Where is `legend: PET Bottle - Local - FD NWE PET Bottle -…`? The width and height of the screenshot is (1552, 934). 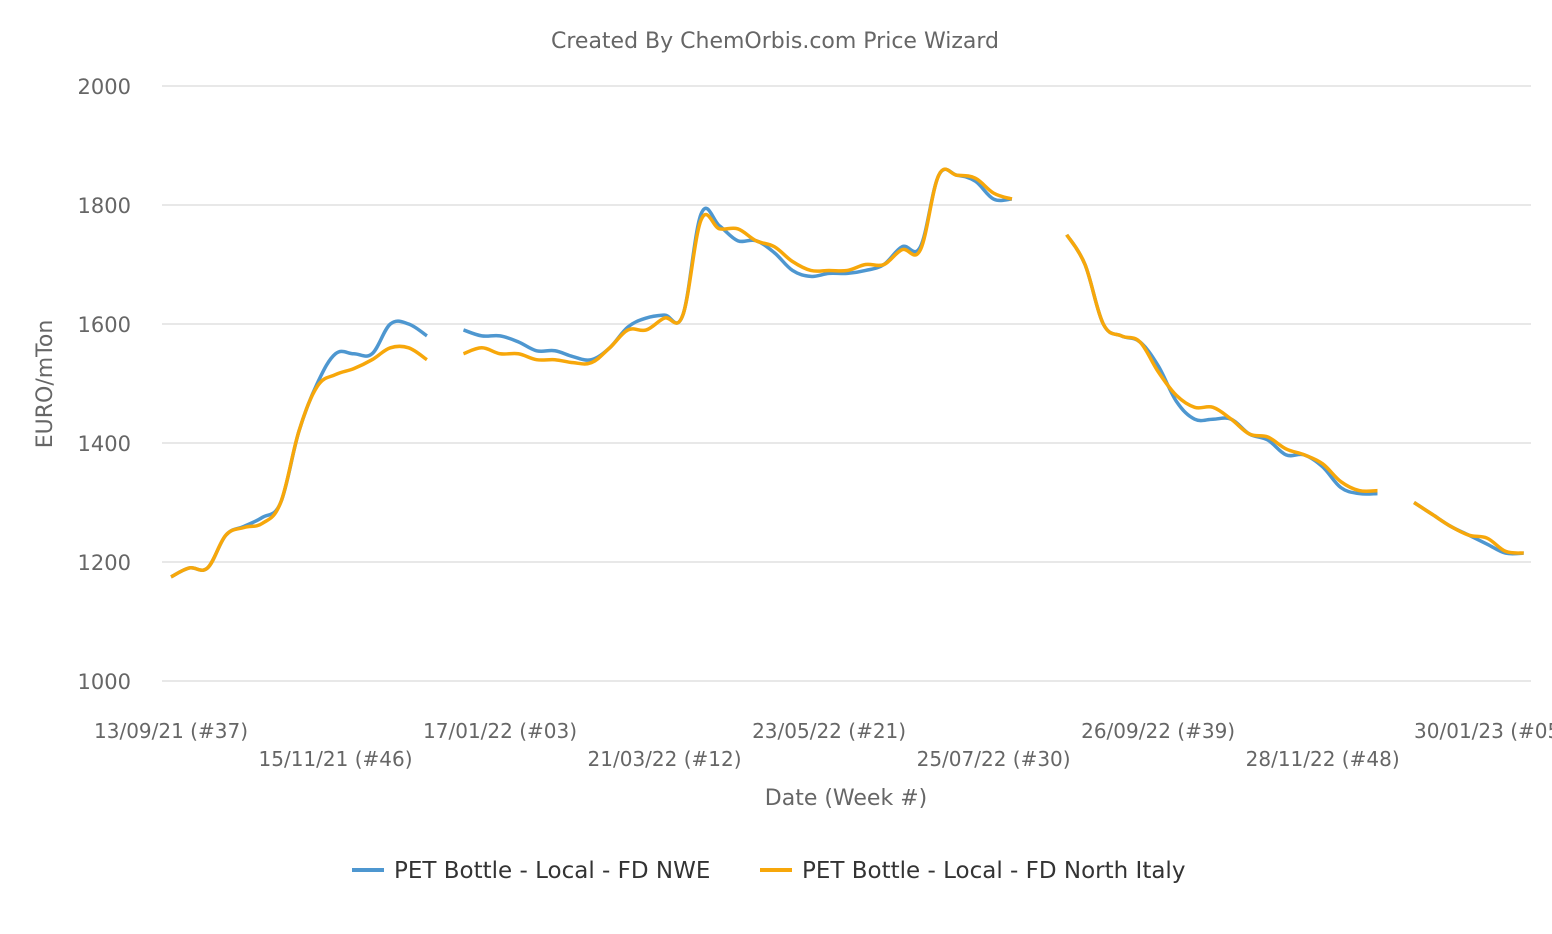
legend: PET Bottle - Local - FD NWE PET Bottle -… is located at coordinates (768, 871).